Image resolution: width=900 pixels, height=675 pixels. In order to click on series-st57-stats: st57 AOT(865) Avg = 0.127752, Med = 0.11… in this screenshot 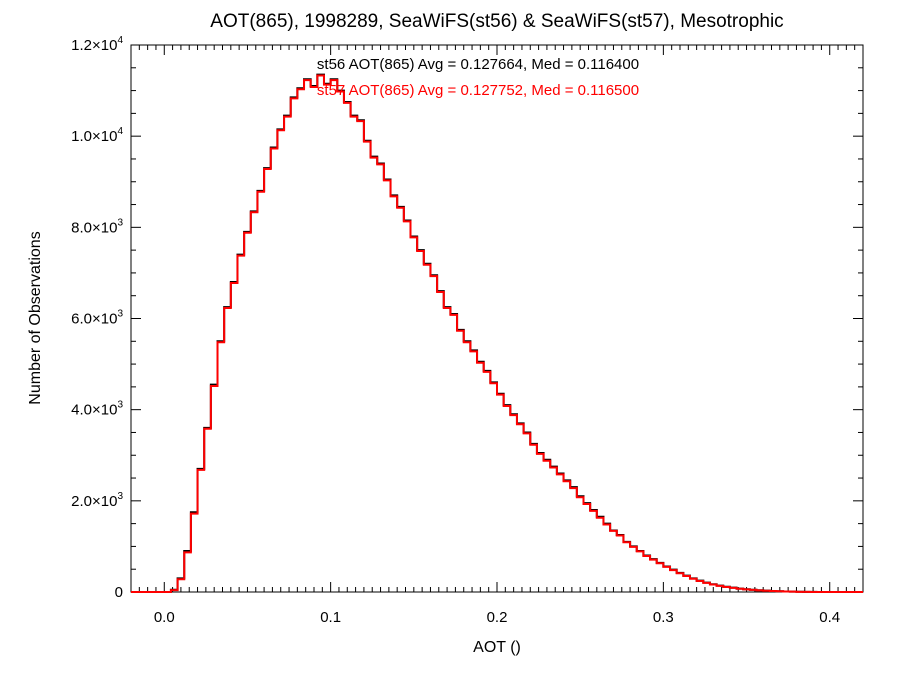, I will do `click(478, 90)`.